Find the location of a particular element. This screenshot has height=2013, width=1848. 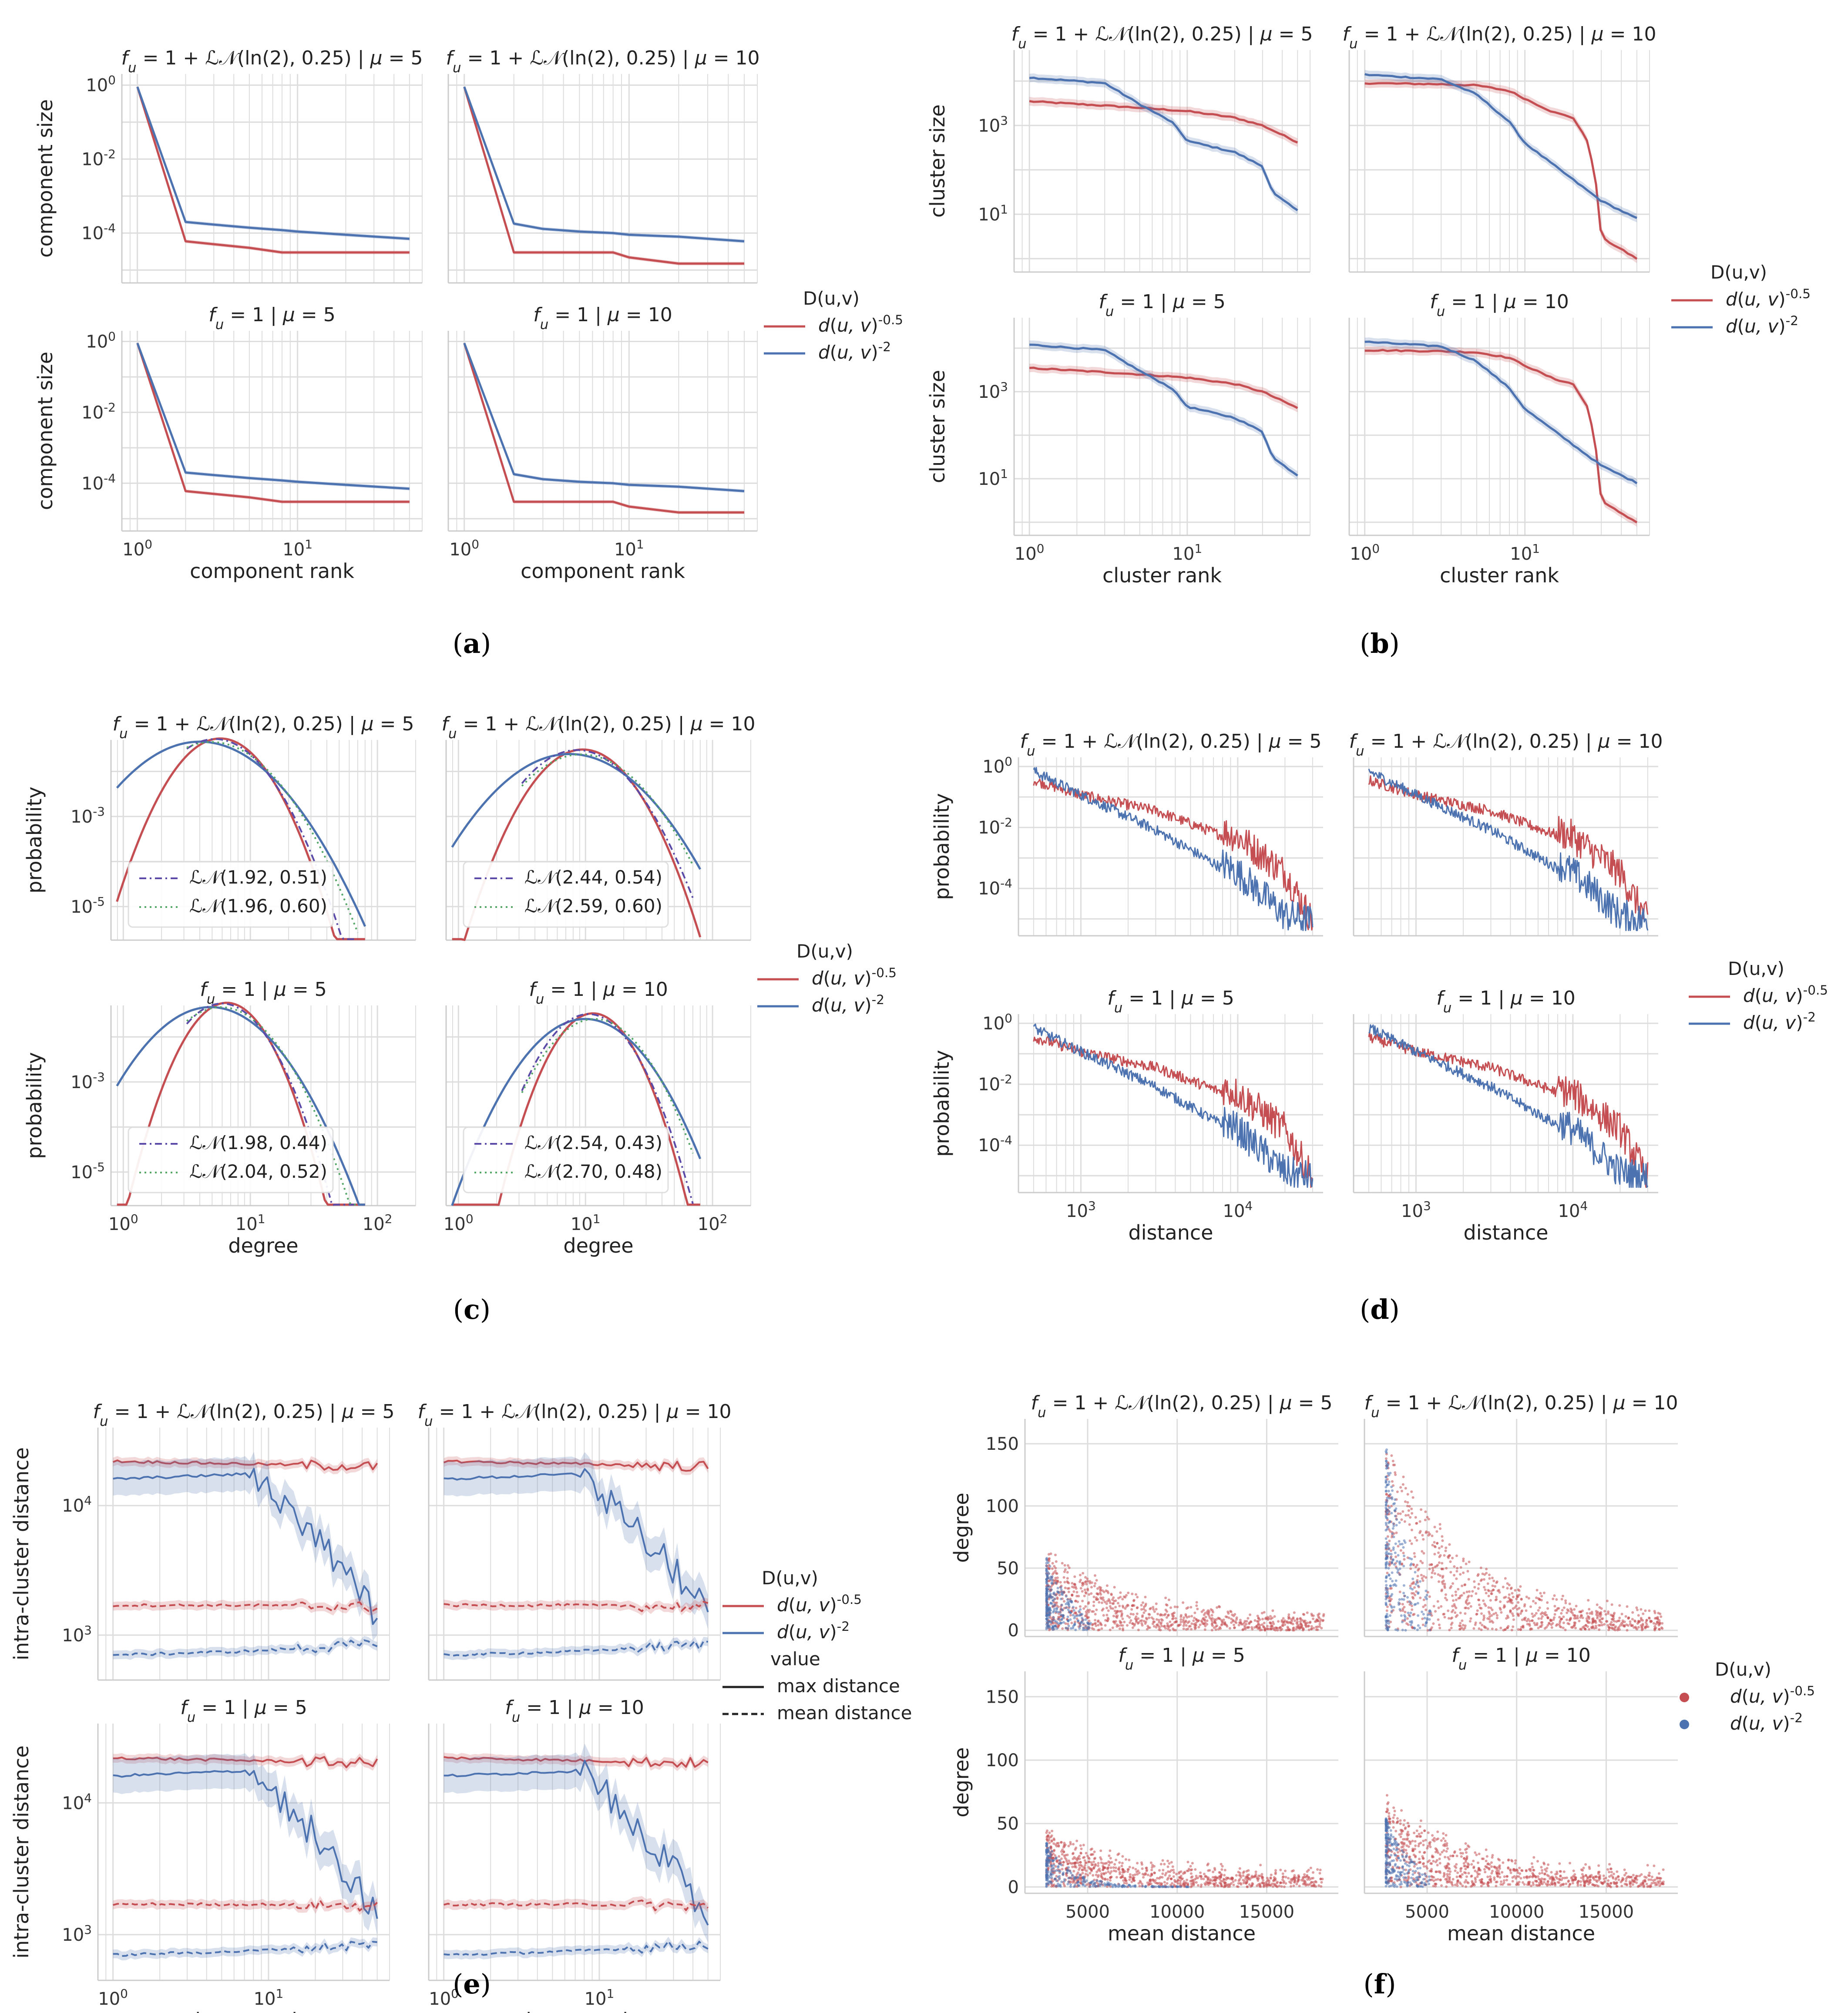

subplot-title-3-part: = 10 is located at coordinates (646, 315).